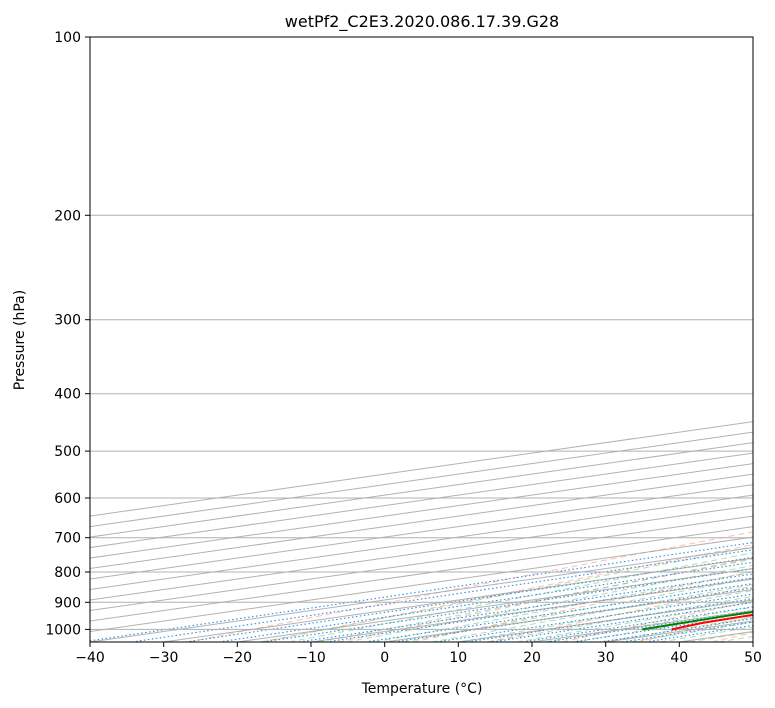 This screenshot has height=708, width=775. I want to click on x-tick-label: −10, so click(311, 658).